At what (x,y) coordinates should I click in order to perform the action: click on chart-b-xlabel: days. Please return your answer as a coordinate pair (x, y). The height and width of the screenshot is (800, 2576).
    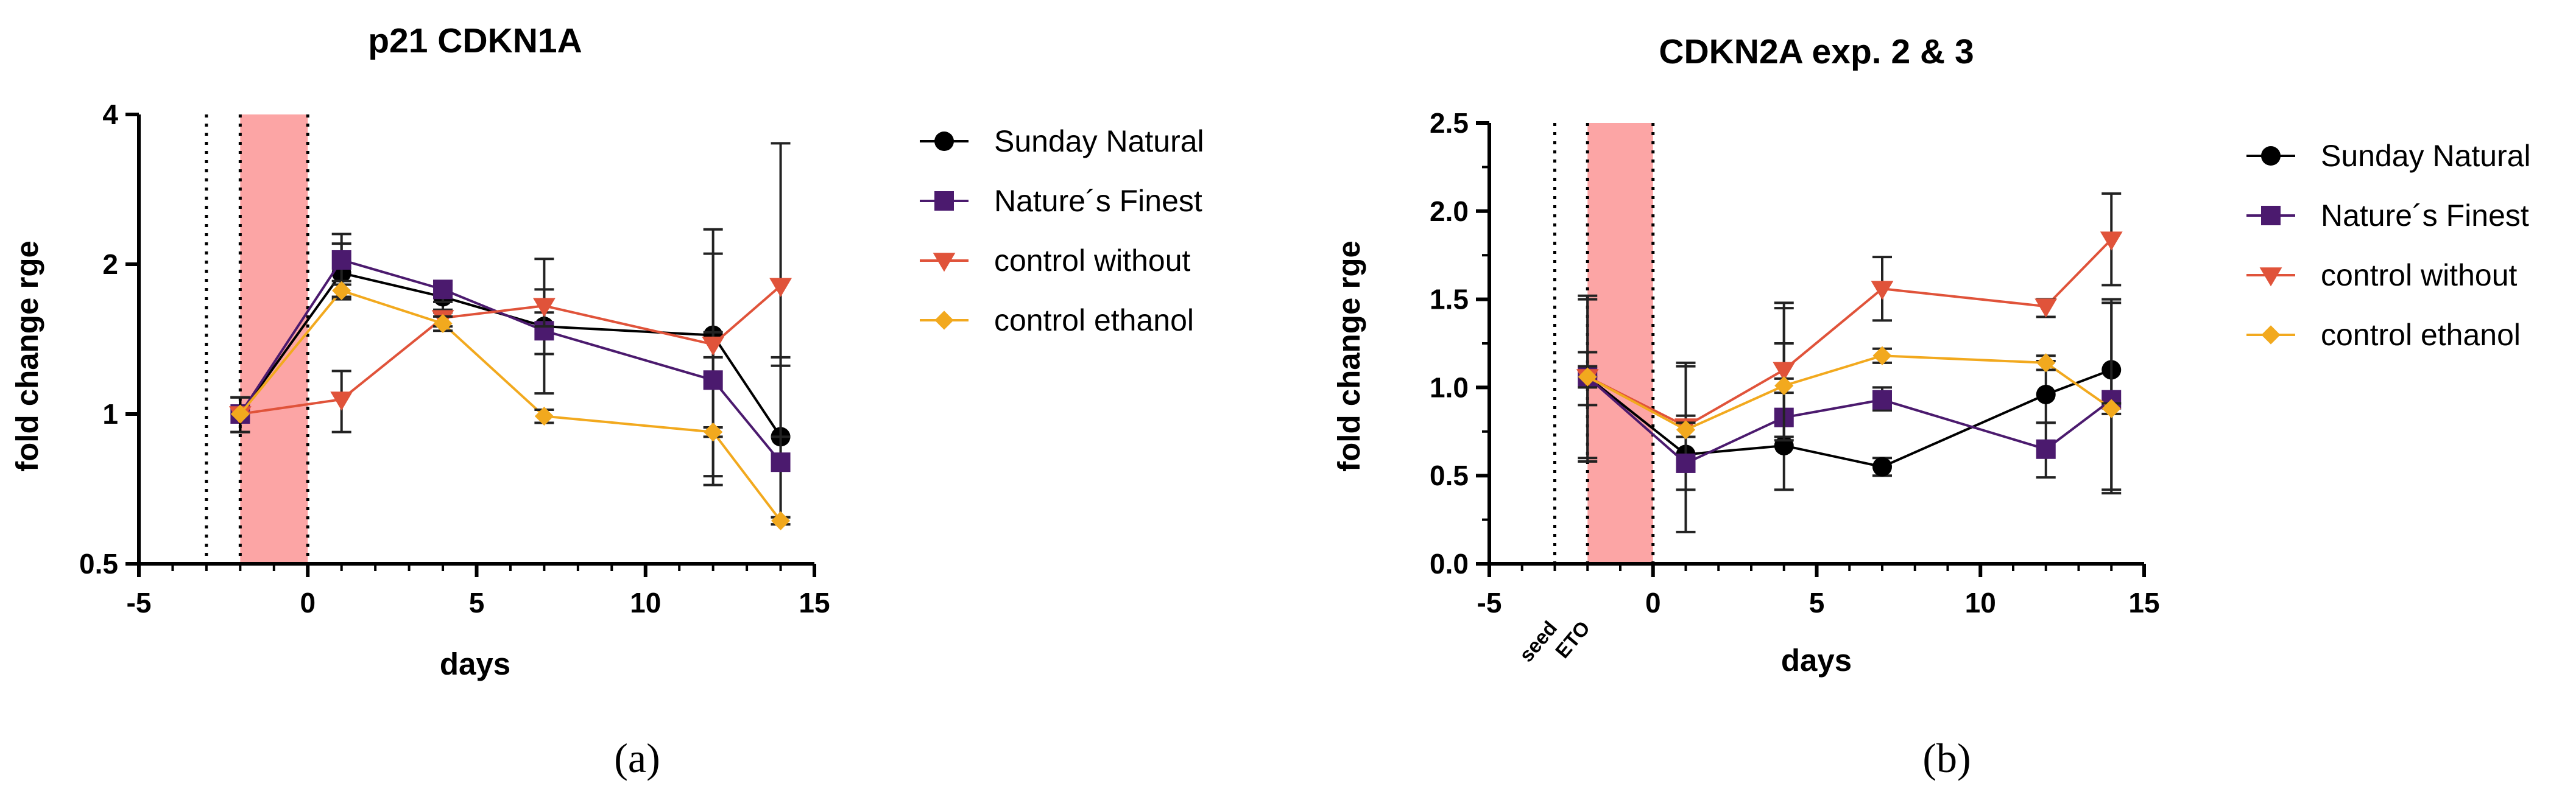
    Looking at the image, I should click on (1816, 660).